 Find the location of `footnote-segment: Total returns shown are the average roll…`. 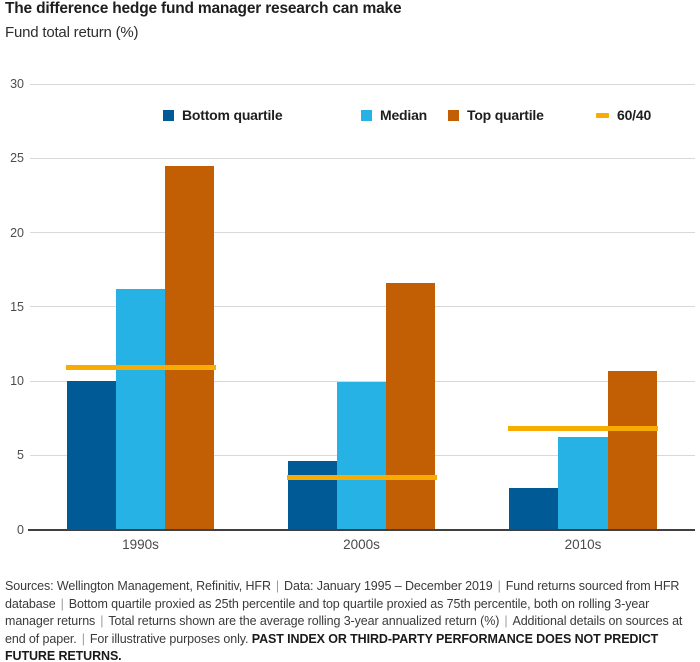

footnote-segment: Total returns shown are the average roll… is located at coordinates (304, 621).